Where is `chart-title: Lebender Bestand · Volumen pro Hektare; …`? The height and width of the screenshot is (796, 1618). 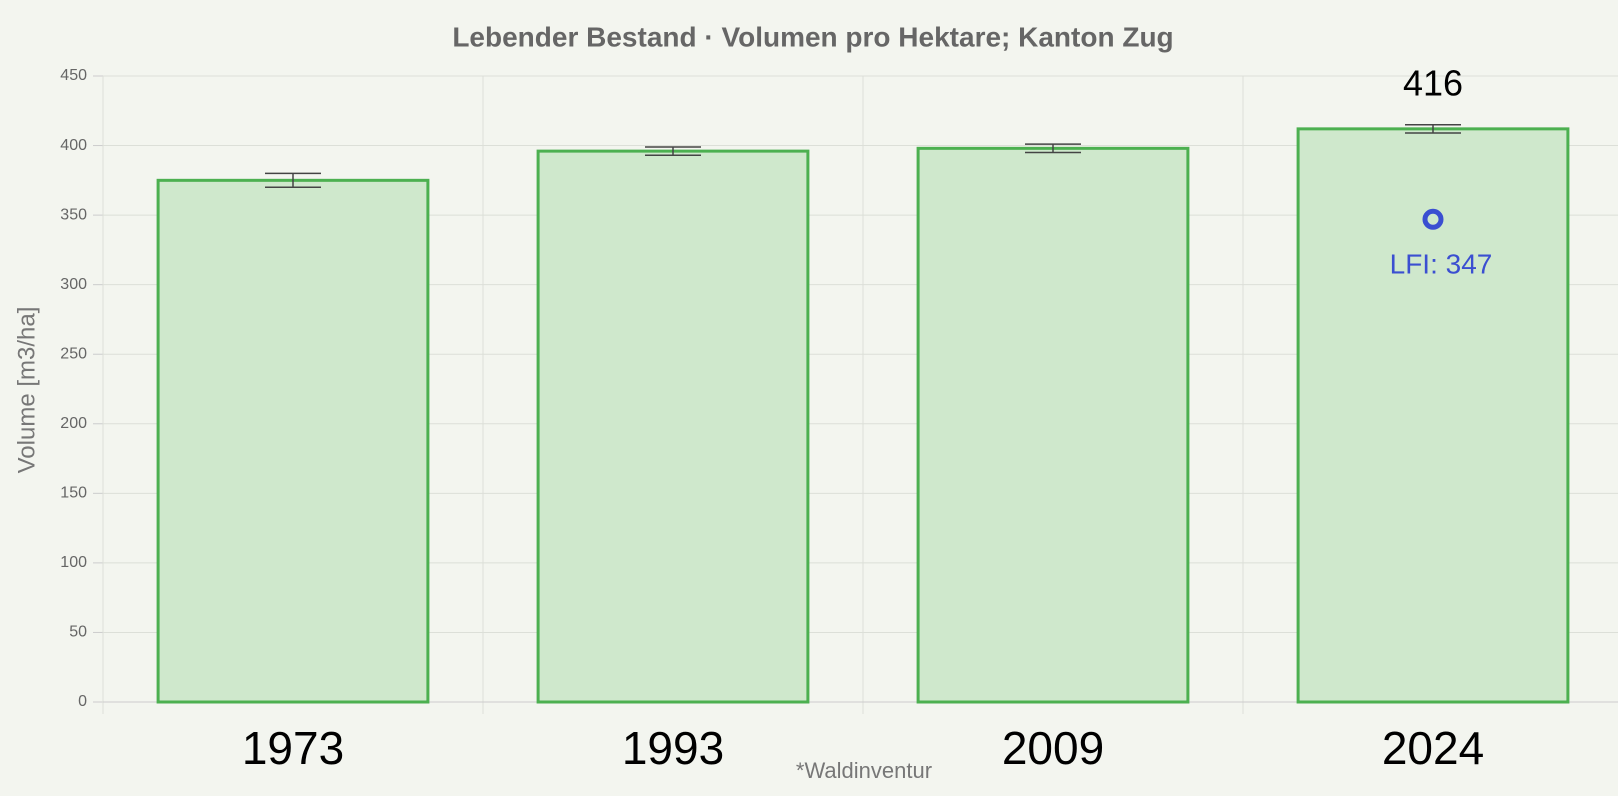
chart-title: Lebender Bestand · Volumen pro Hektare; … is located at coordinates (812, 36).